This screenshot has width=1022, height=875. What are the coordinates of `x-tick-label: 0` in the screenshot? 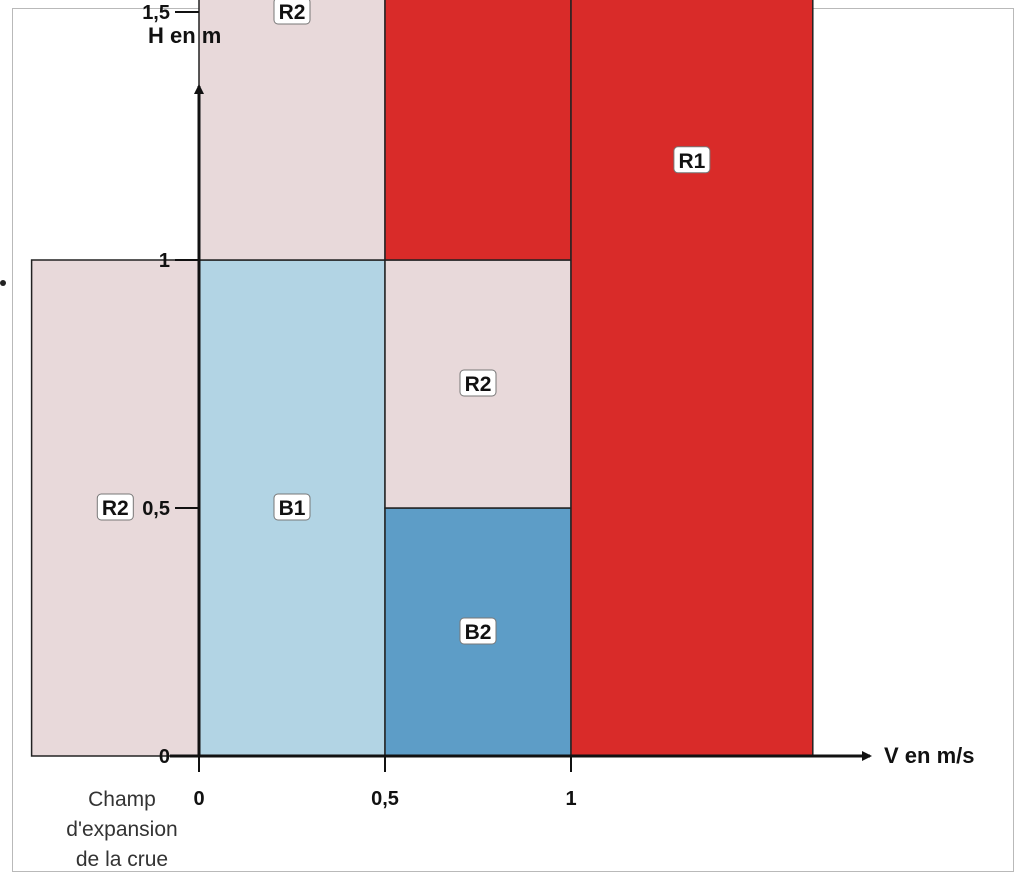 It's located at (198, 799).